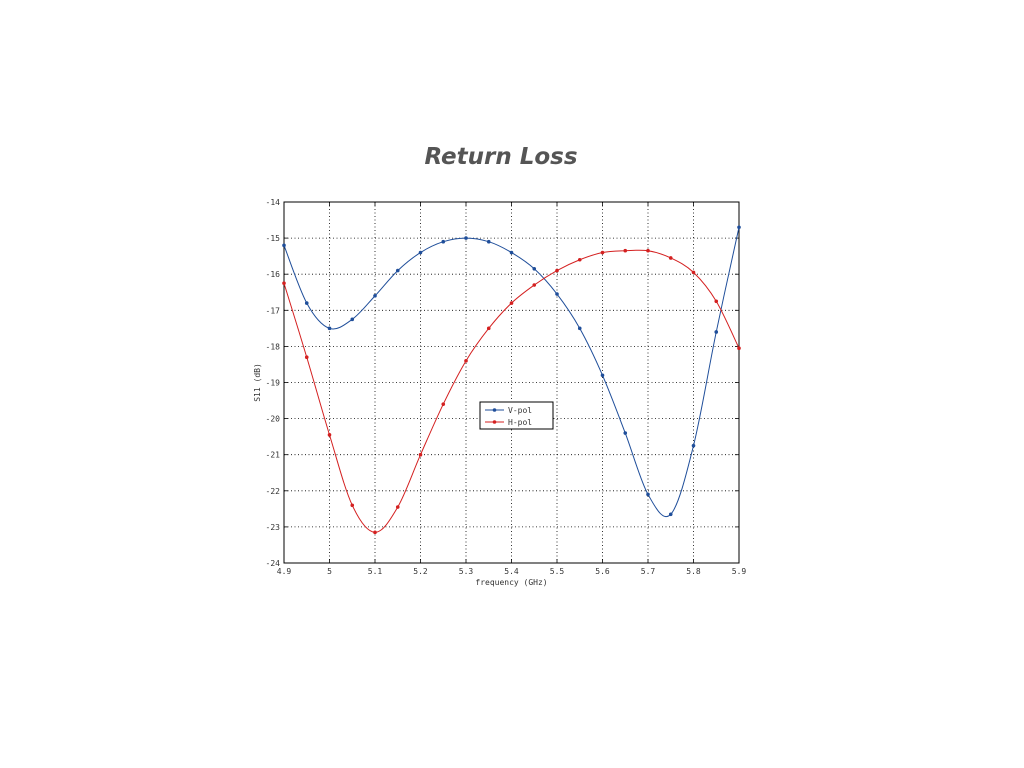 The height and width of the screenshot is (768, 1024). I want to click on x-tick-label: 5.7, so click(648, 571).